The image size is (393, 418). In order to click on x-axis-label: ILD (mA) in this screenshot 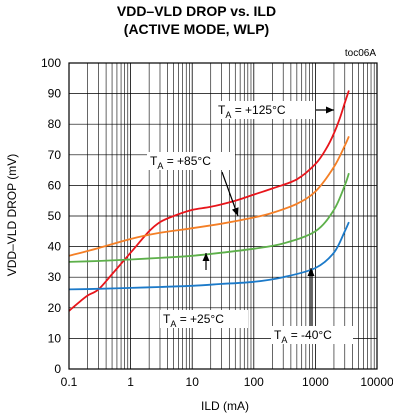, I will do `click(225, 406)`.